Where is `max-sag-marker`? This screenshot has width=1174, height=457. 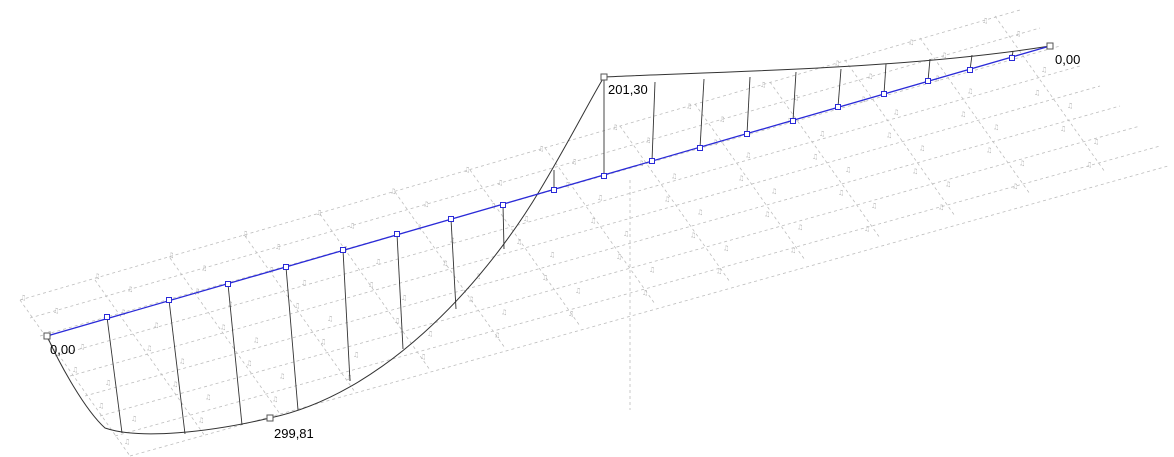
max-sag-marker is located at coordinates (270, 418).